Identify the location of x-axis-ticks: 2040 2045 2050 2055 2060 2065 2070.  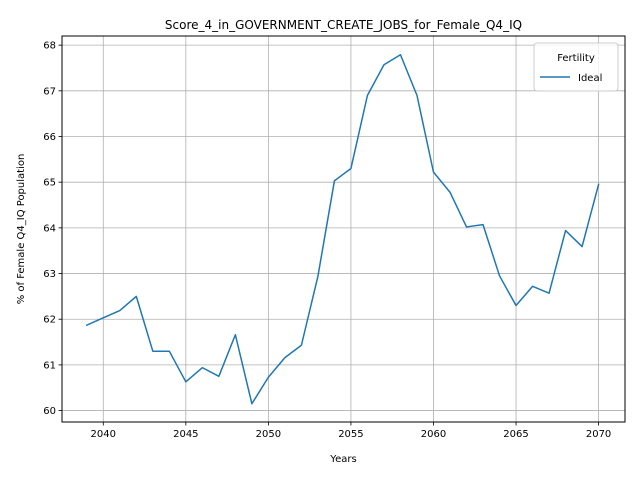
(351, 431).